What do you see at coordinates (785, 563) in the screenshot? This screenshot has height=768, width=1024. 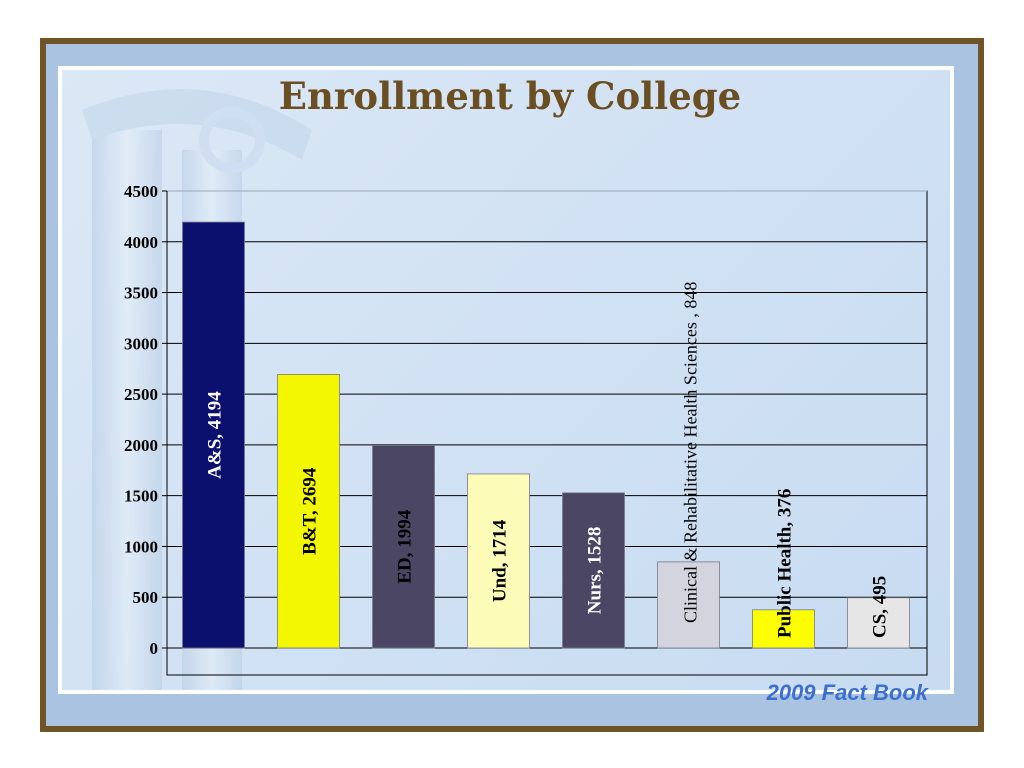 I see `bar-data-label: Public Health, 376` at bounding box center [785, 563].